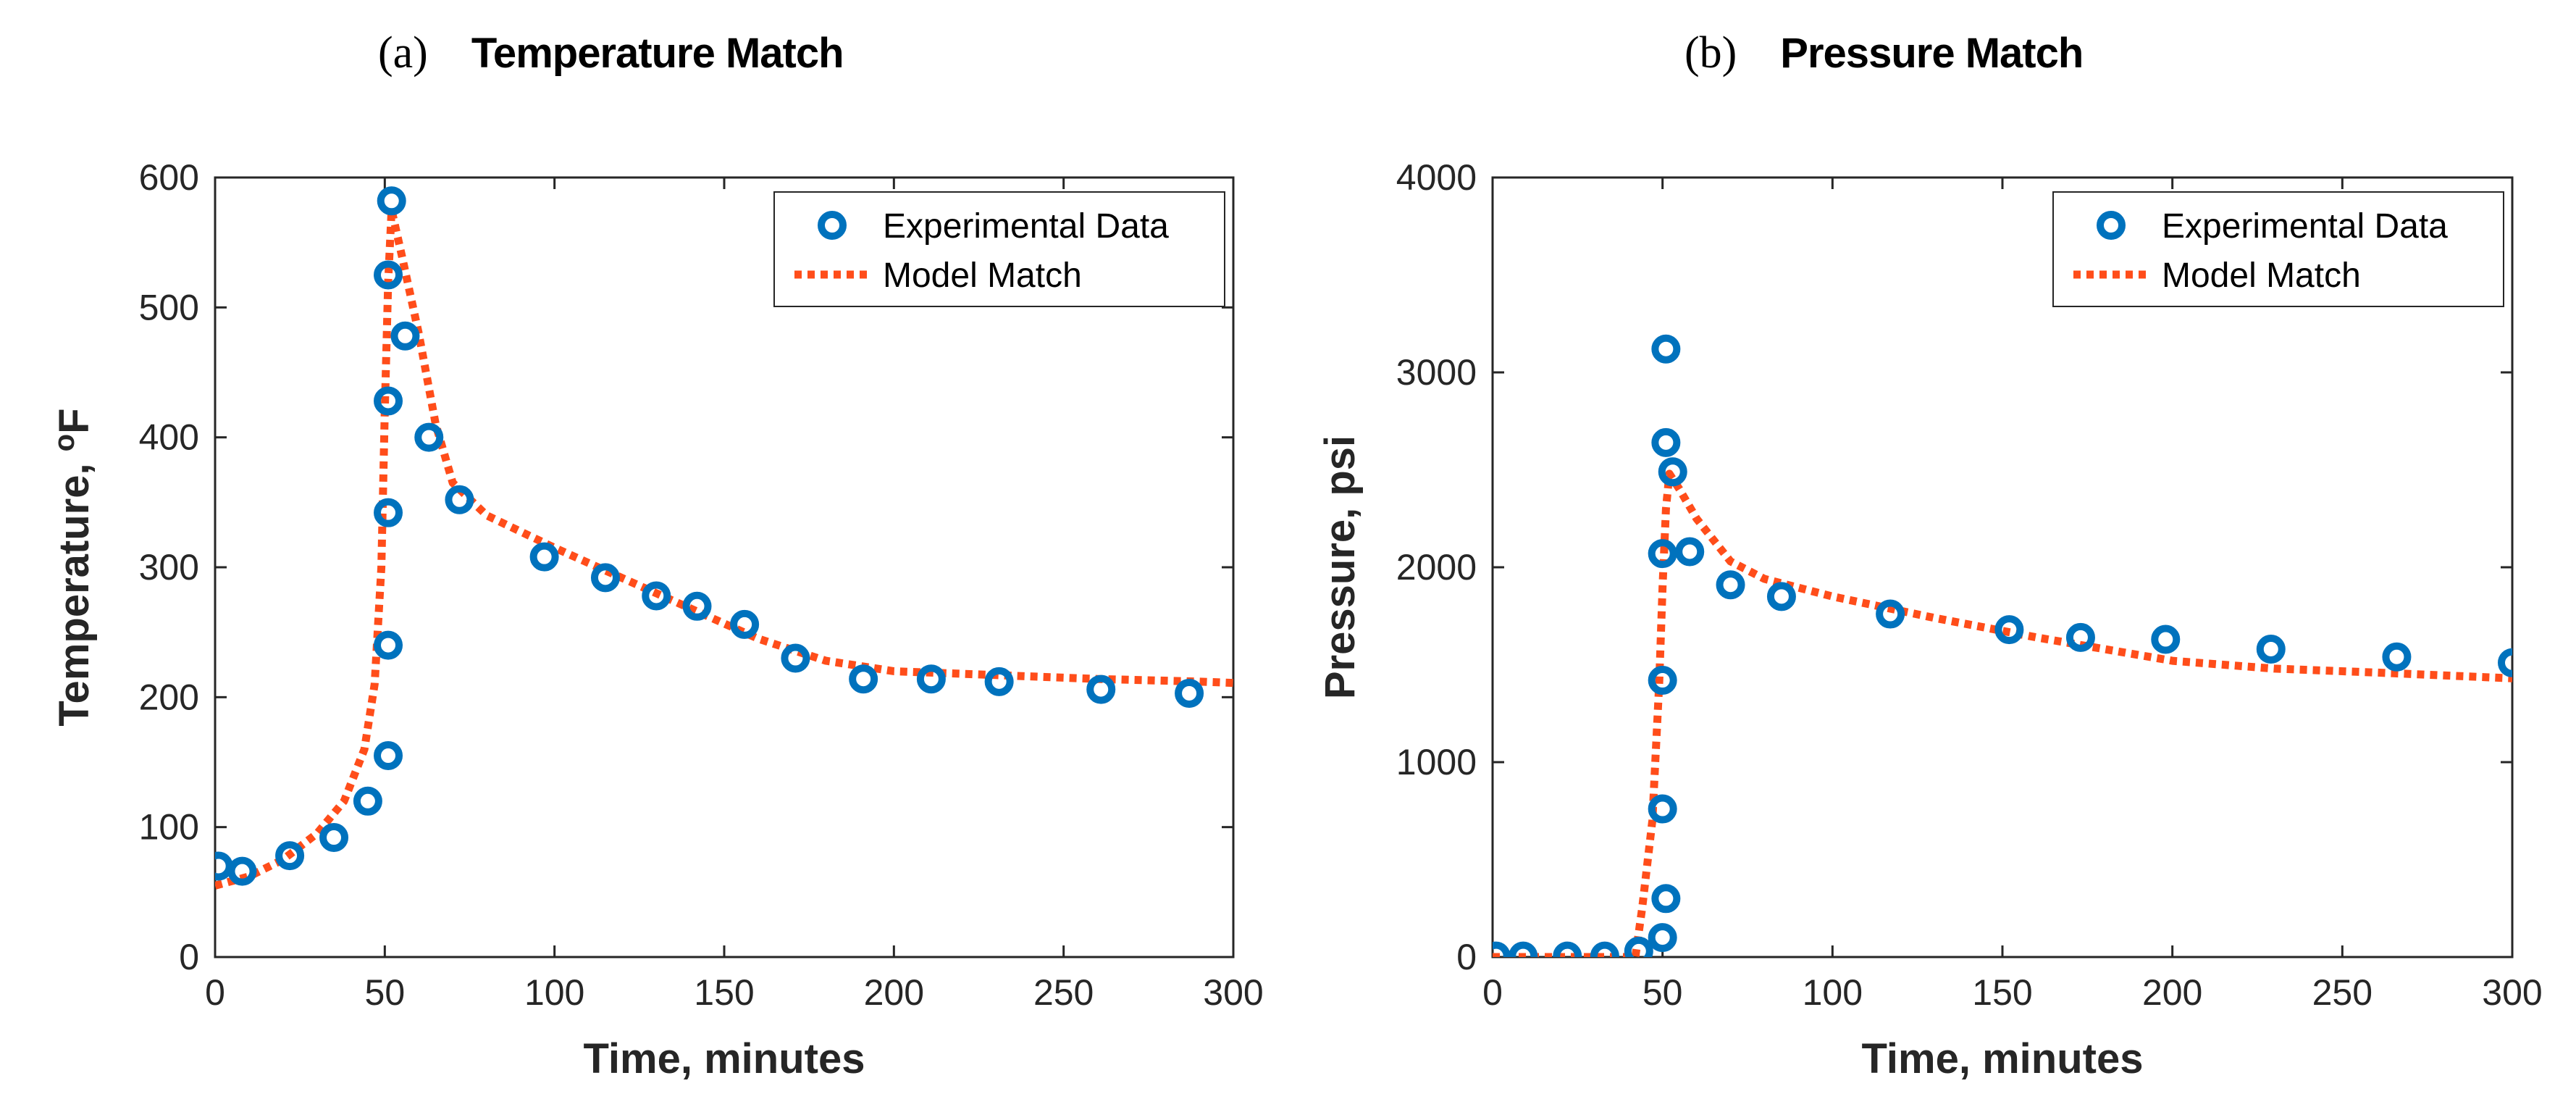 This screenshot has height=1107, width=2576. What do you see at coordinates (1932, 54) in the screenshot?
I see `panel-b-title: Pressure Match` at bounding box center [1932, 54].